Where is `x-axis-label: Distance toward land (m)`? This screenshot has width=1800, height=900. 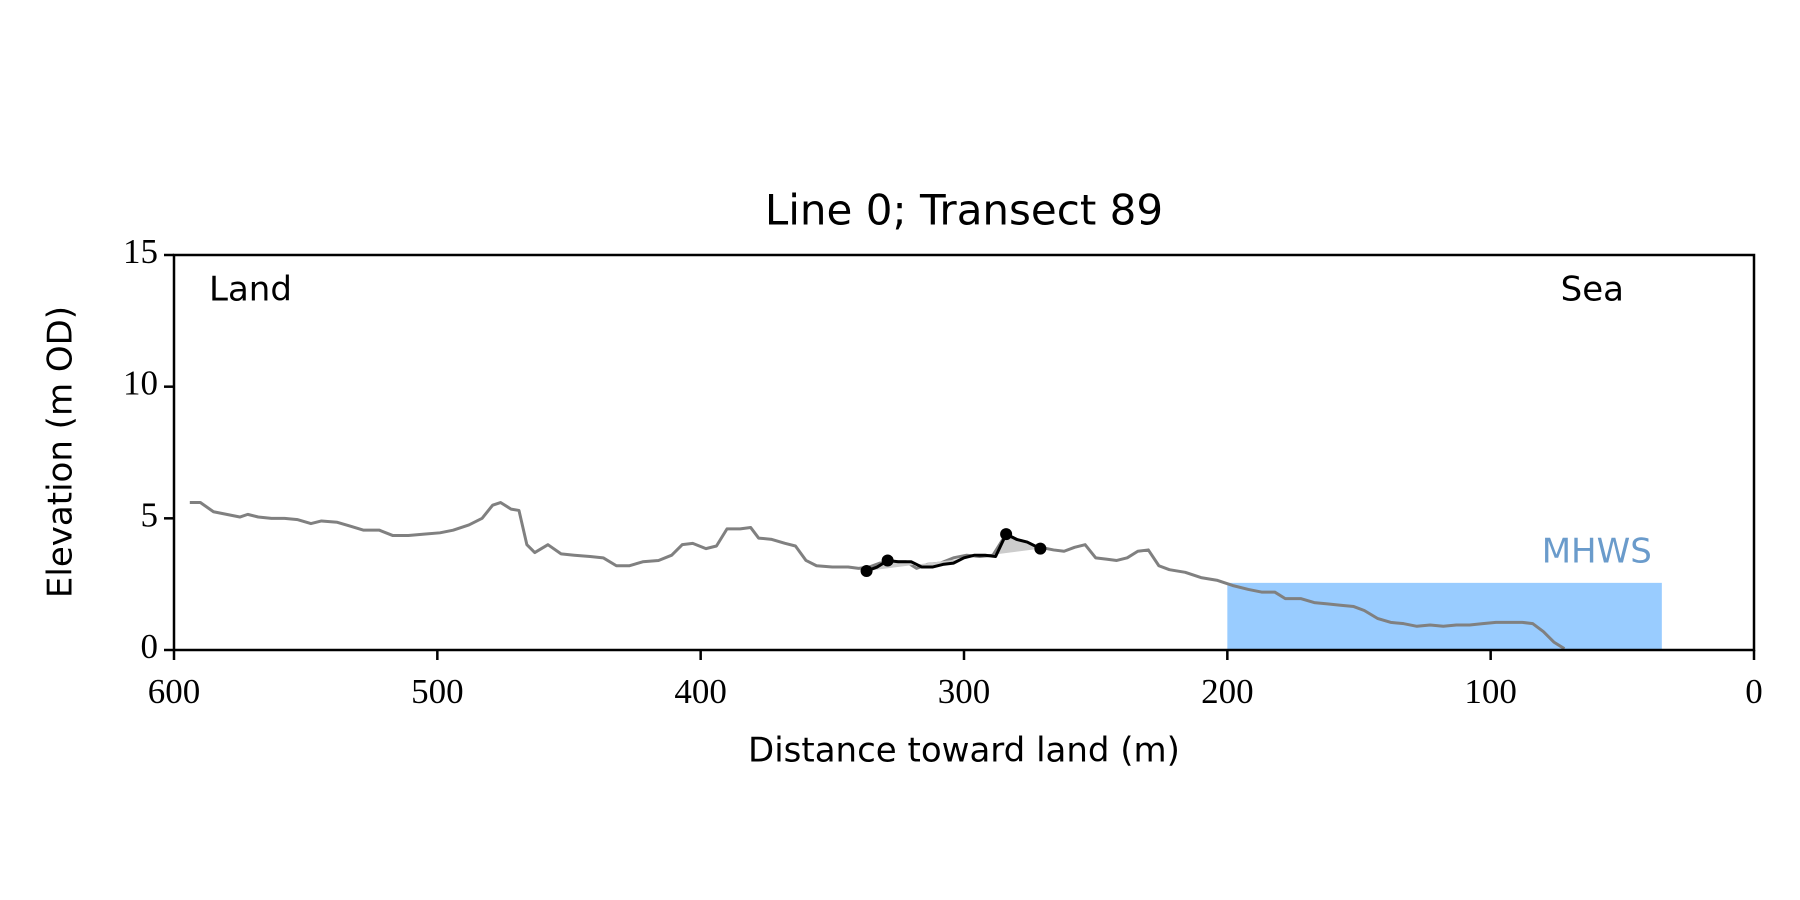 x-axis-label: Distance toward land (m) is located at coordinates (964, 751).